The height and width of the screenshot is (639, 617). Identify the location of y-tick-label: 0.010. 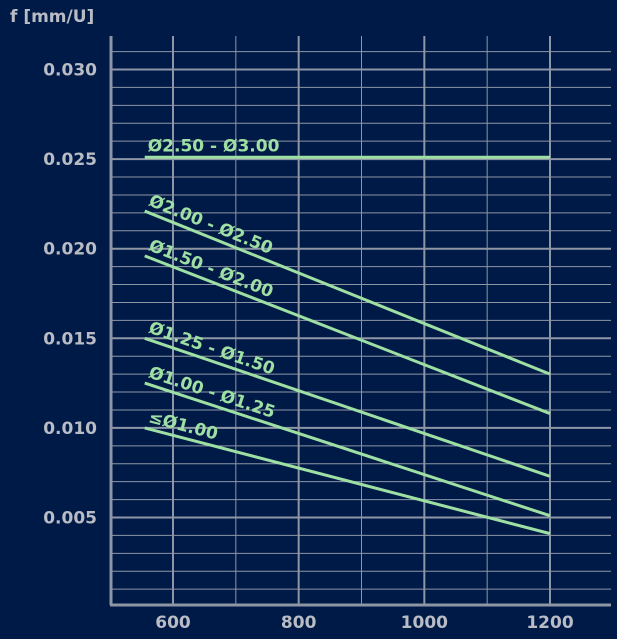
(70, 429).